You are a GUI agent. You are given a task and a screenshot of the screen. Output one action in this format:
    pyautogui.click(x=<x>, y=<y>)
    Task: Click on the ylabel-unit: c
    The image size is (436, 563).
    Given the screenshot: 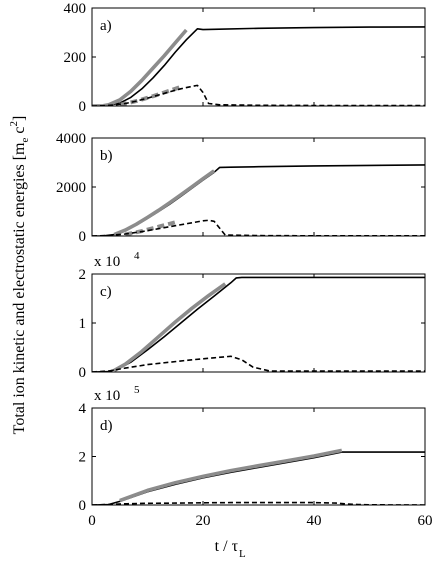 What is the action you would take?
    pyautogui.click(x=19, y=132)
    